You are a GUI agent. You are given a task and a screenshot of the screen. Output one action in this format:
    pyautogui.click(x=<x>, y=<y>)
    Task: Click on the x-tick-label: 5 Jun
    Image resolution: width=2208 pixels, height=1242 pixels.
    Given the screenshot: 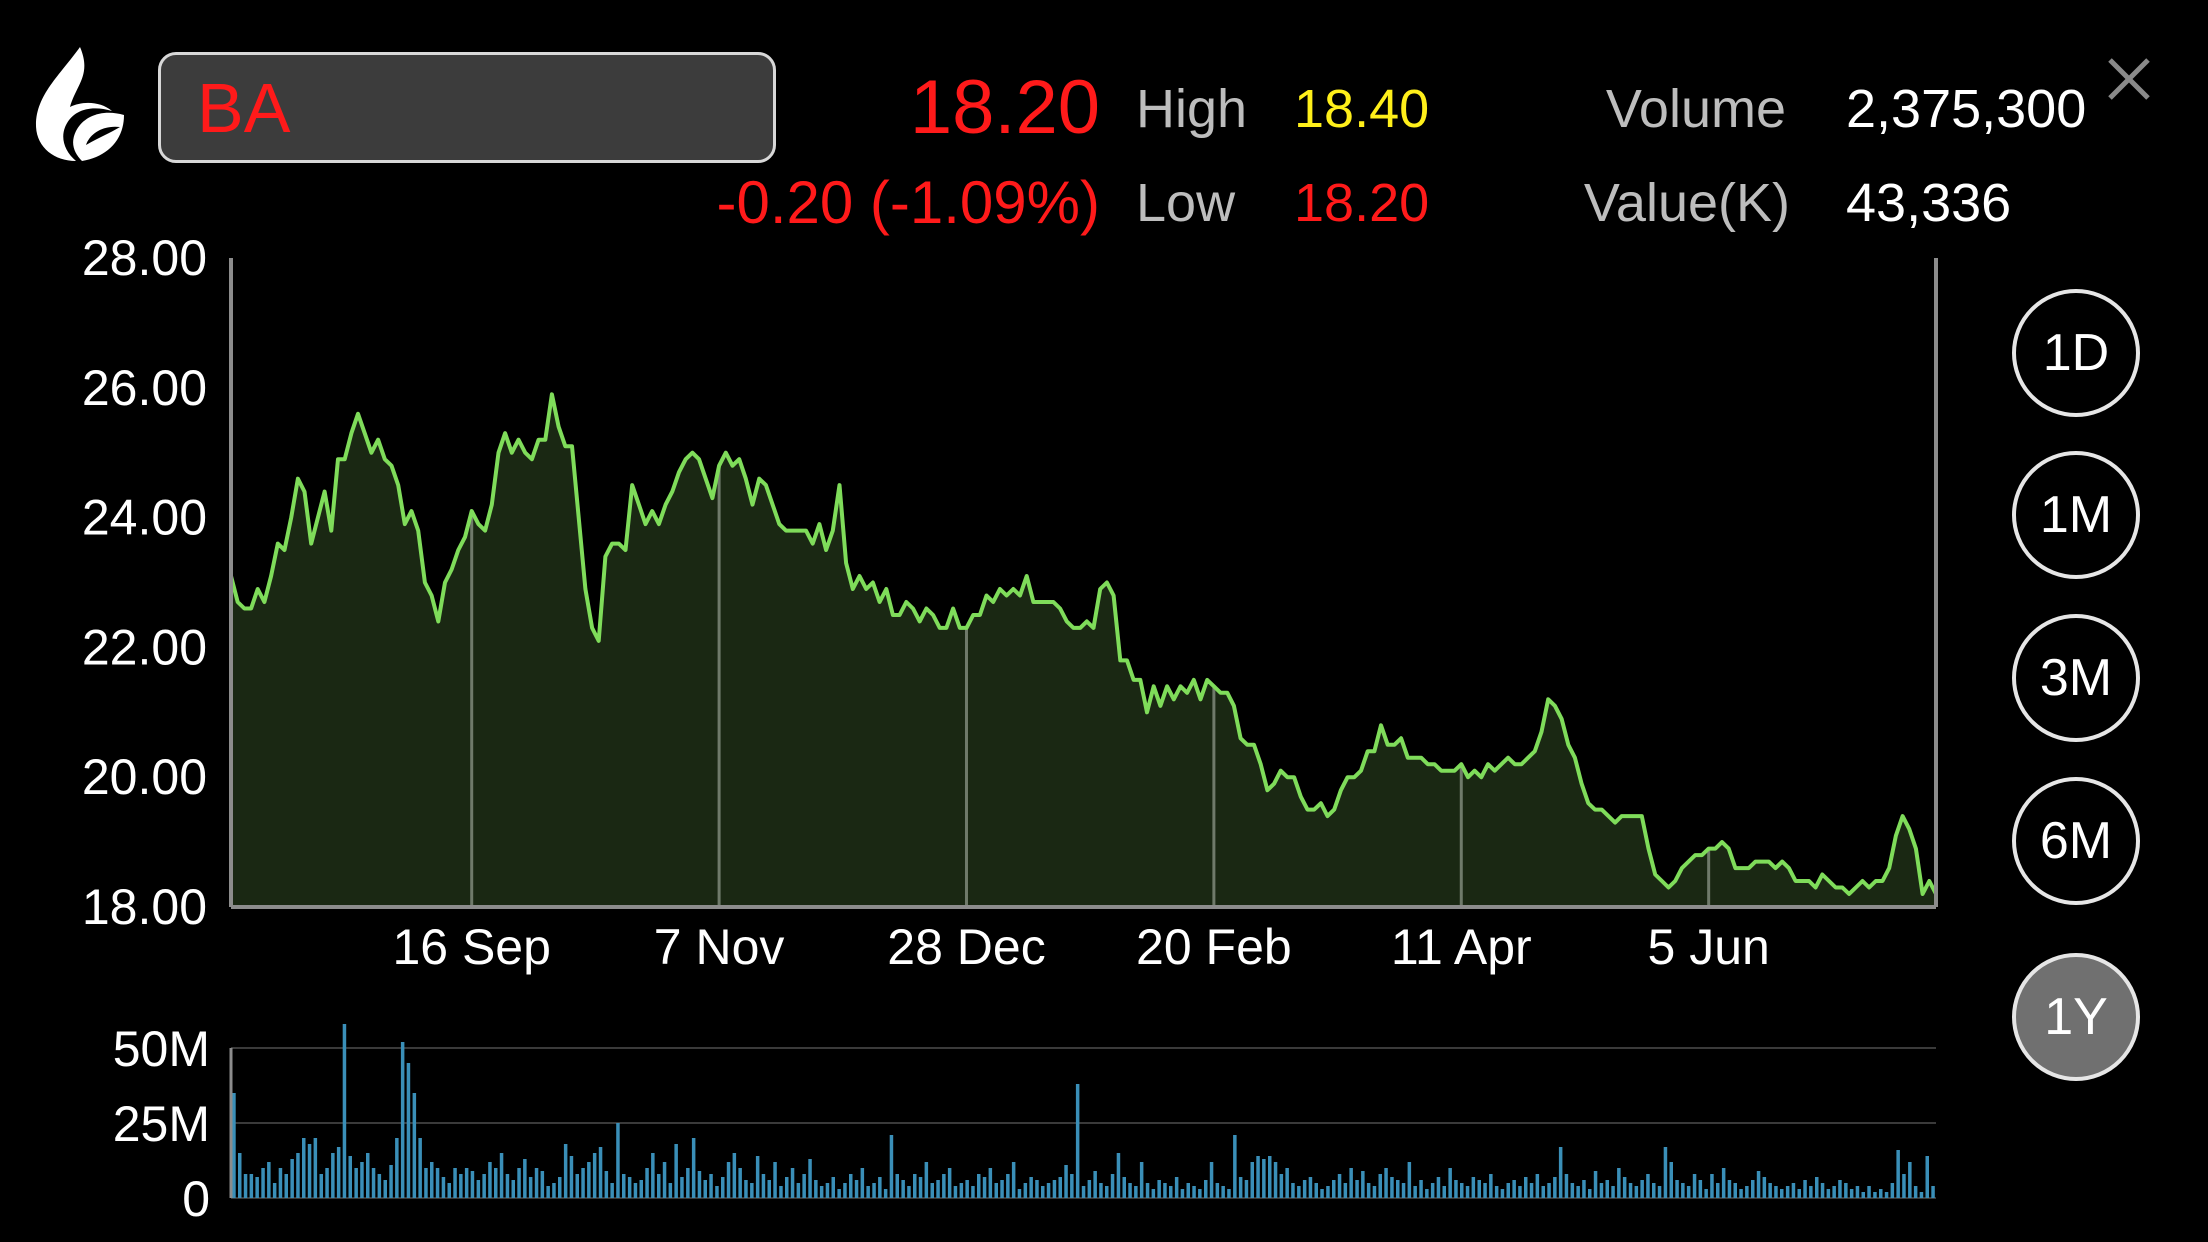 What is the action you would take?
    pyautogui.click(x=1709, y=947)
    